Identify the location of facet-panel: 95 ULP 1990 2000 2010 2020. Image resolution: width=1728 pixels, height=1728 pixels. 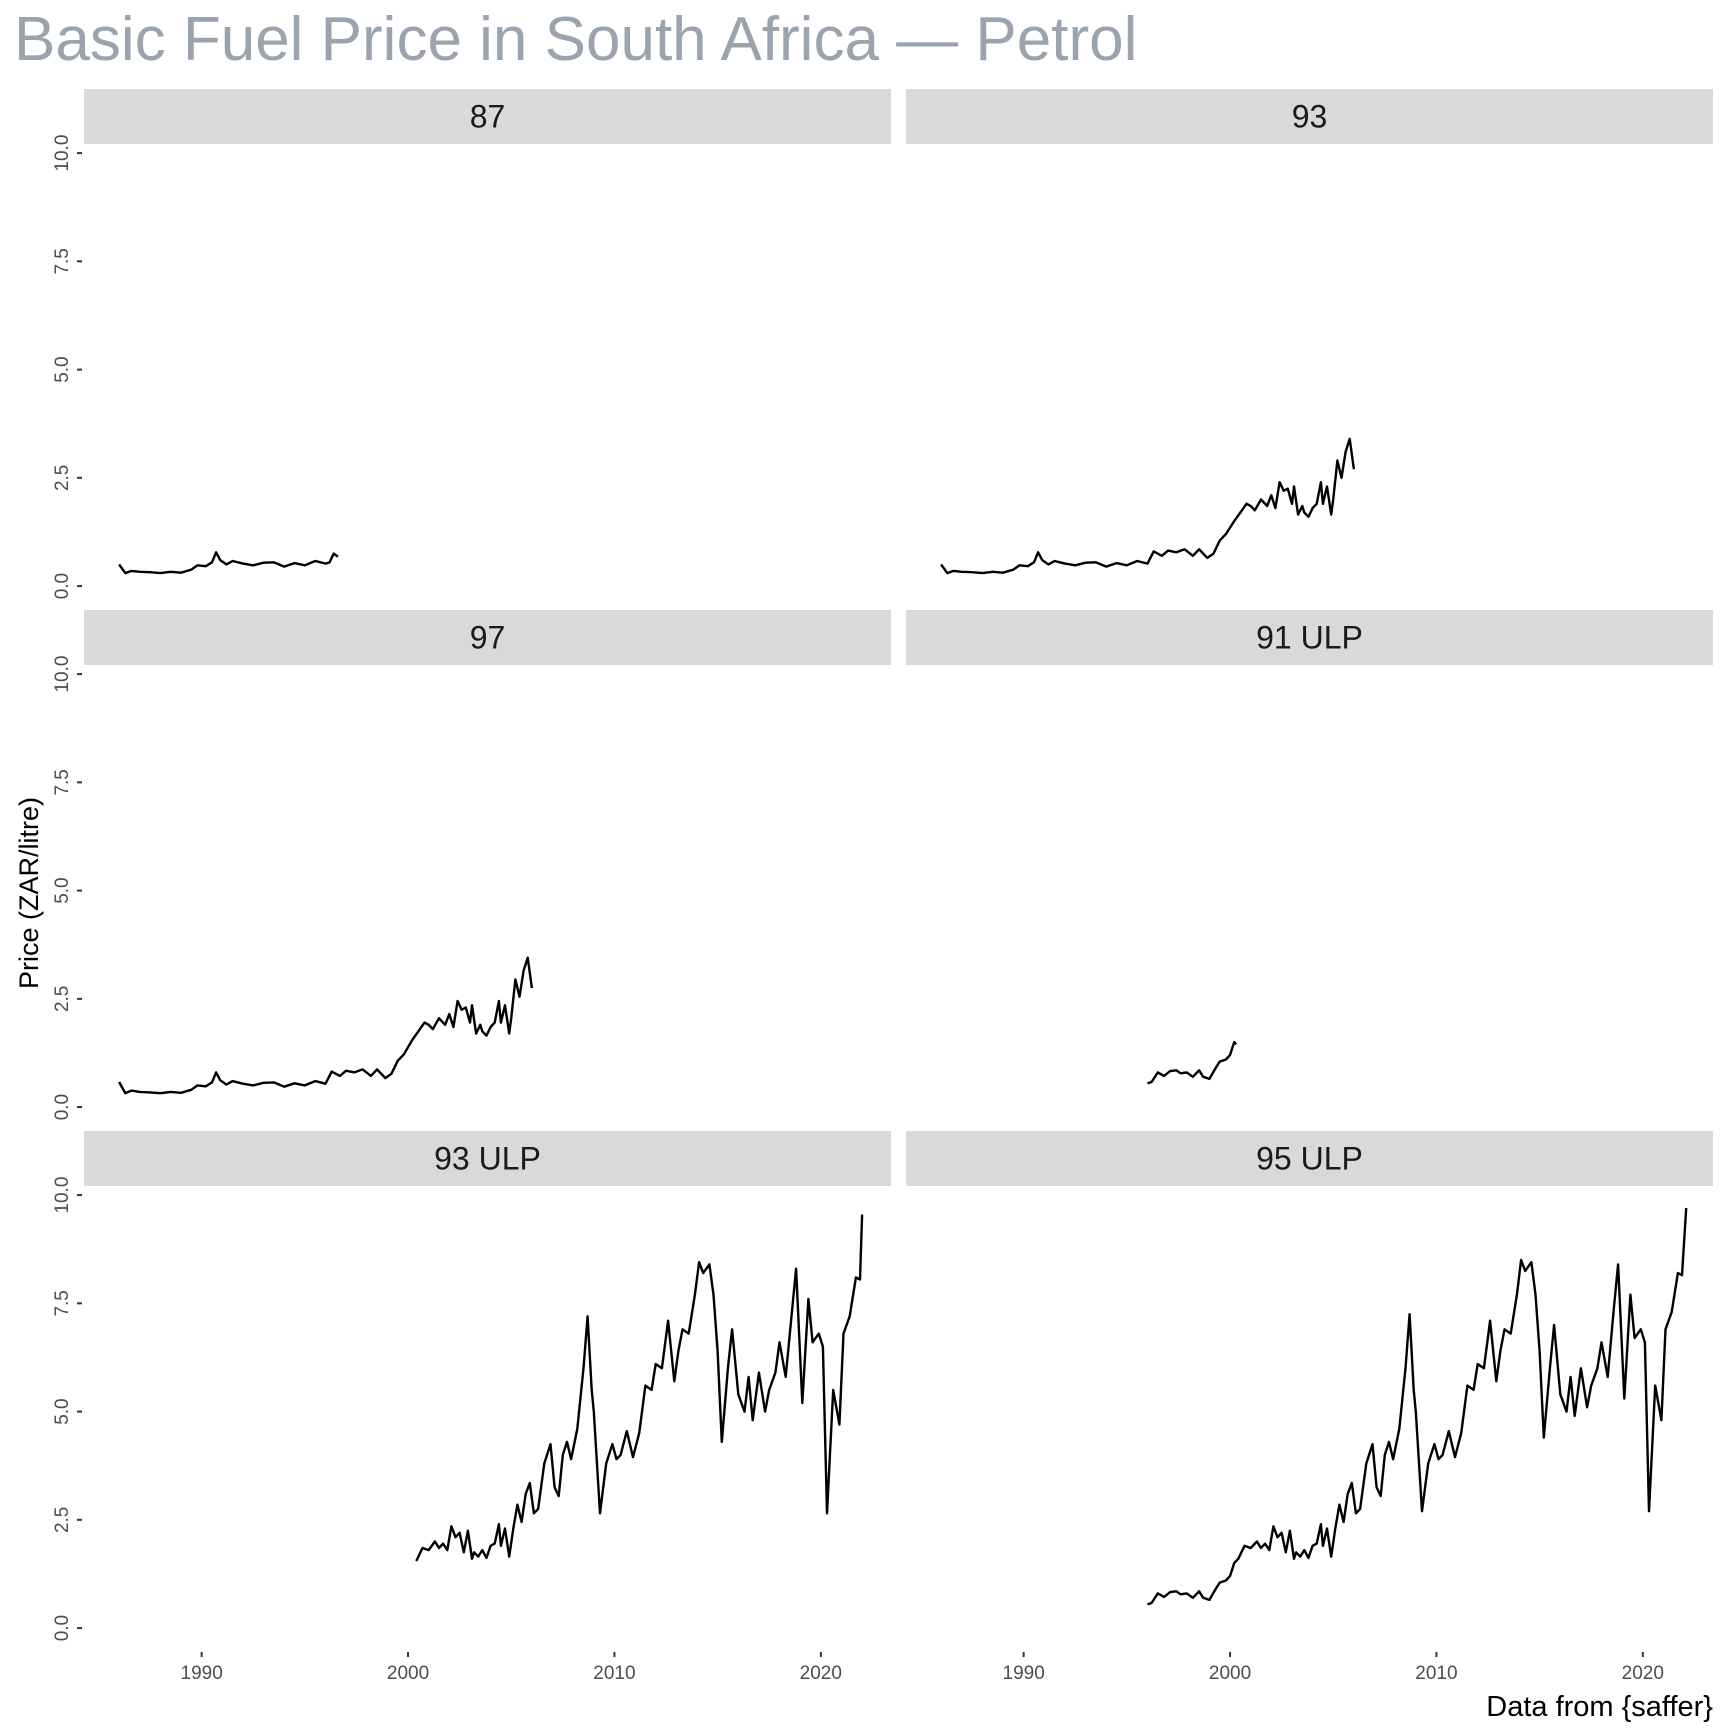
(1309, 1407).